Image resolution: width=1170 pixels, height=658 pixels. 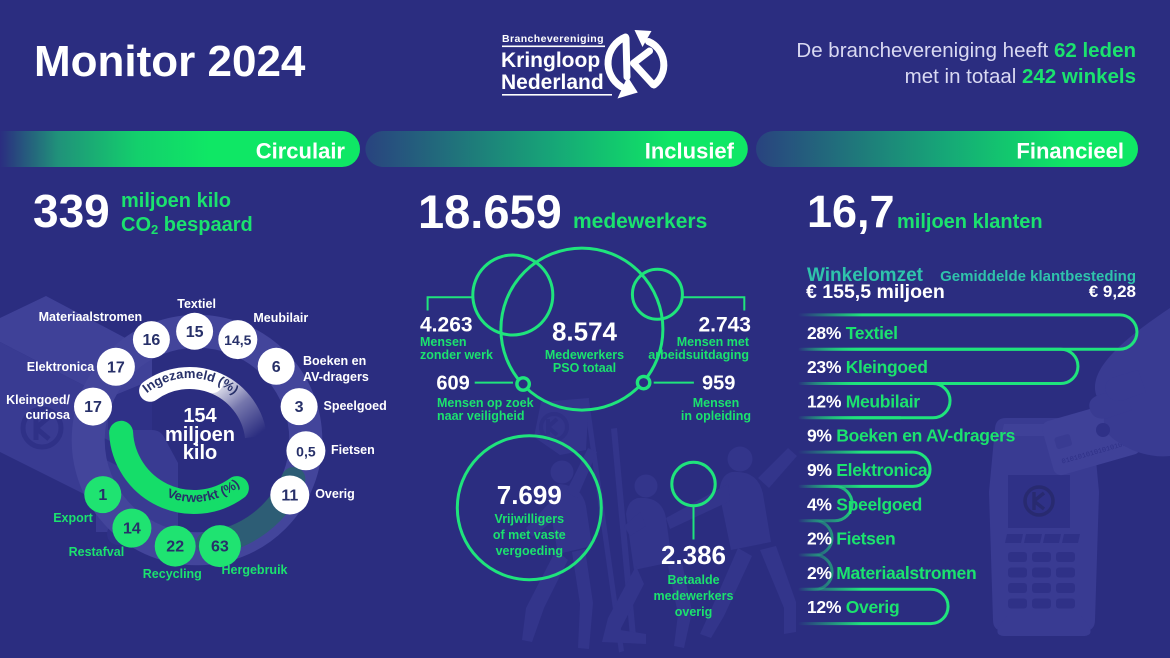 What do you see at coordinates (73, 518) in the screenshot?
I see `svg-text: Export` at bounding box center [73, 518].